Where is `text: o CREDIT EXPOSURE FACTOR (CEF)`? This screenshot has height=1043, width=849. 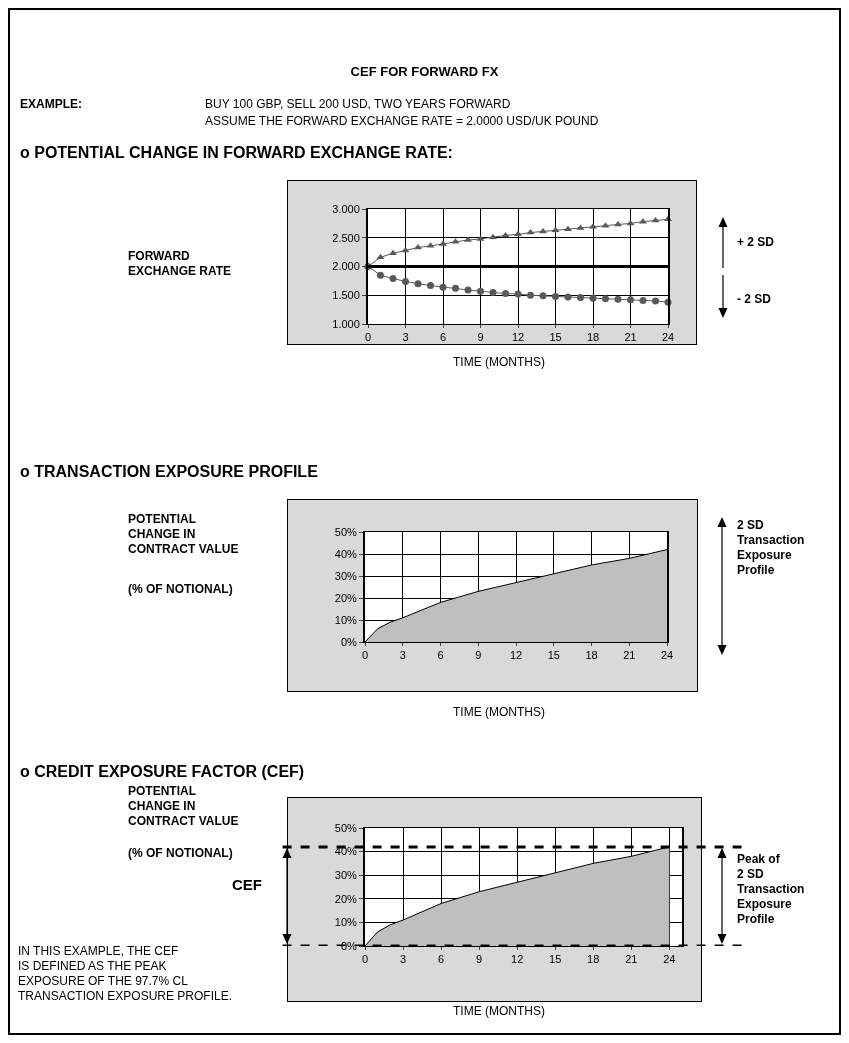 text: o CREDIT EXPOSURE FACTOR (CEF) is located at coordinates (162, 772).